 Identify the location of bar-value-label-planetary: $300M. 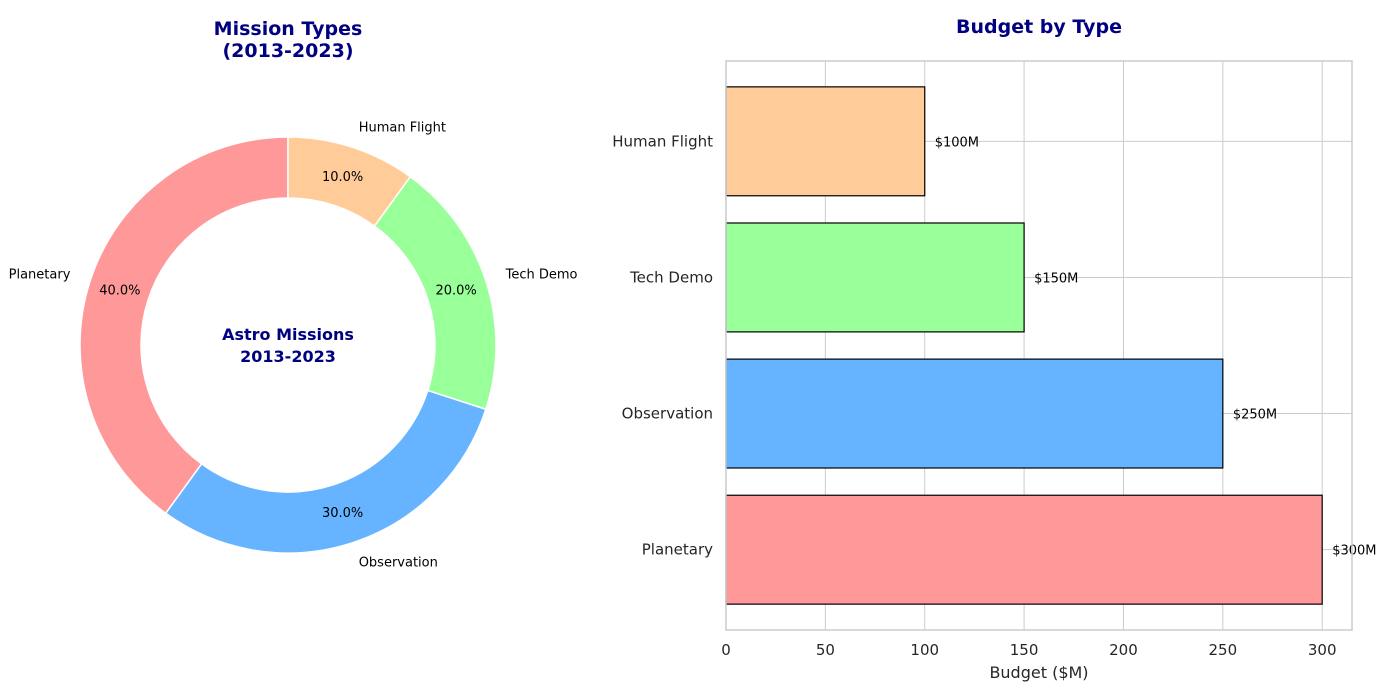
(1354, 551).